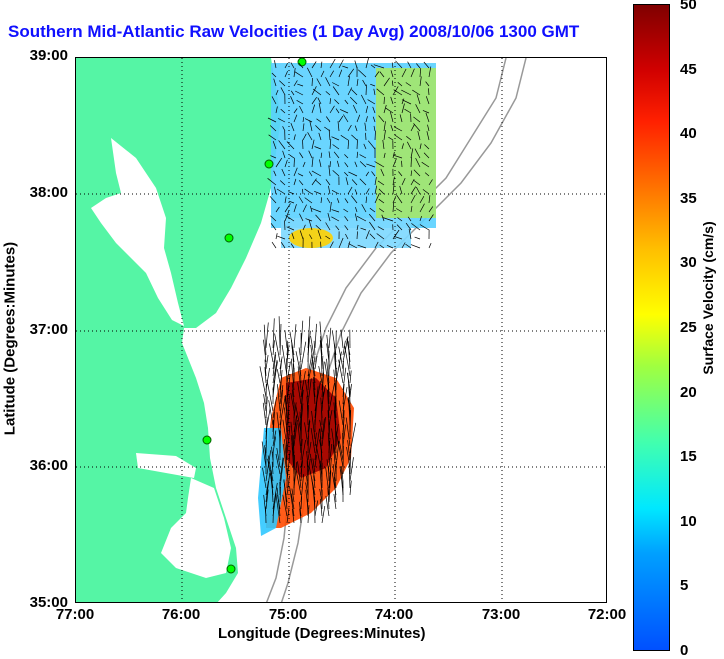 Image resolution: width=724 pixels, height=659 pixels. I want to click on pamlico-sound, so click(196, 528).